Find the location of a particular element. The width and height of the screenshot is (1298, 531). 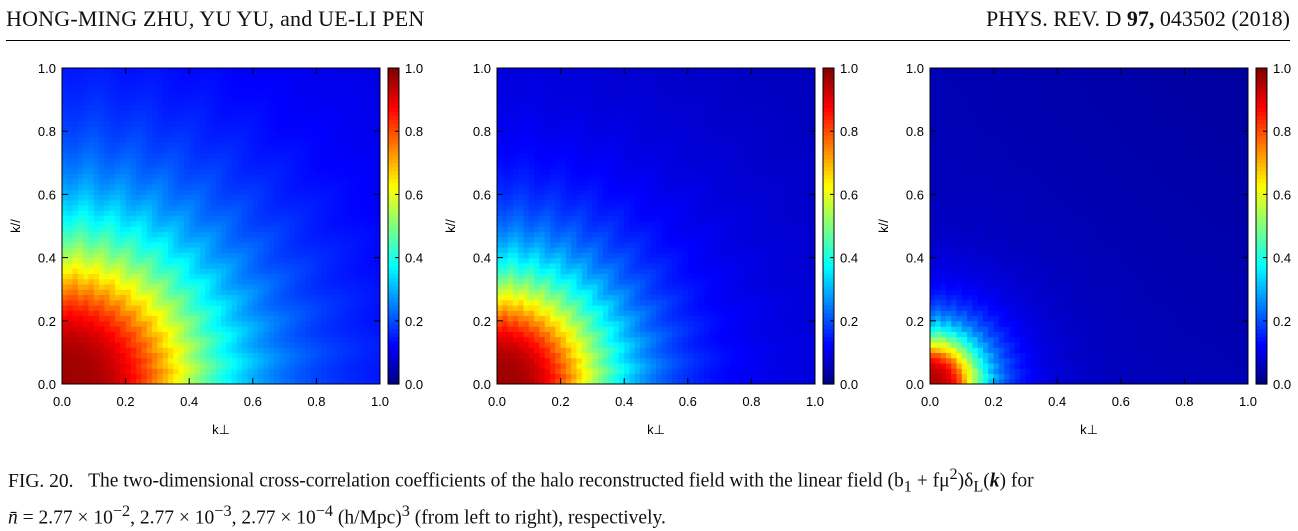

colorbar-segment is located at coordinates (393, 358).